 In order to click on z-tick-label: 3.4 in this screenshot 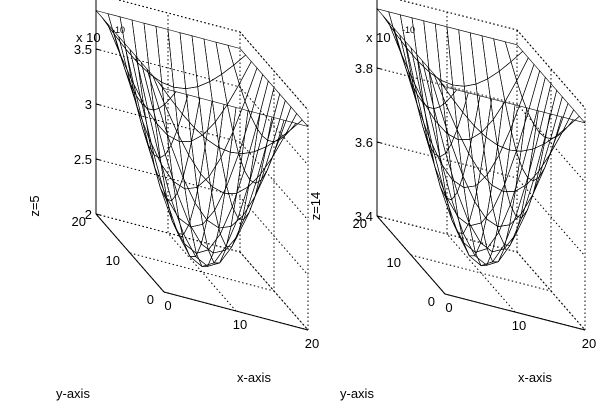, I will do `click(364, 216)`.